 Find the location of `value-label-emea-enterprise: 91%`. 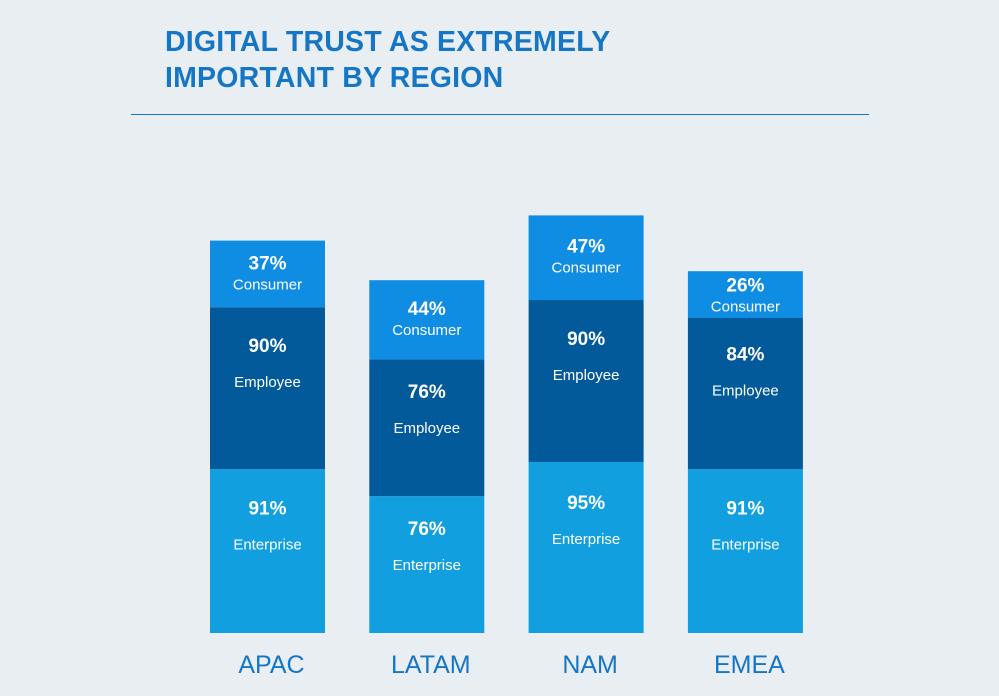

value-label-emea-enterprise: 91% is located at coordinates (745, 509).